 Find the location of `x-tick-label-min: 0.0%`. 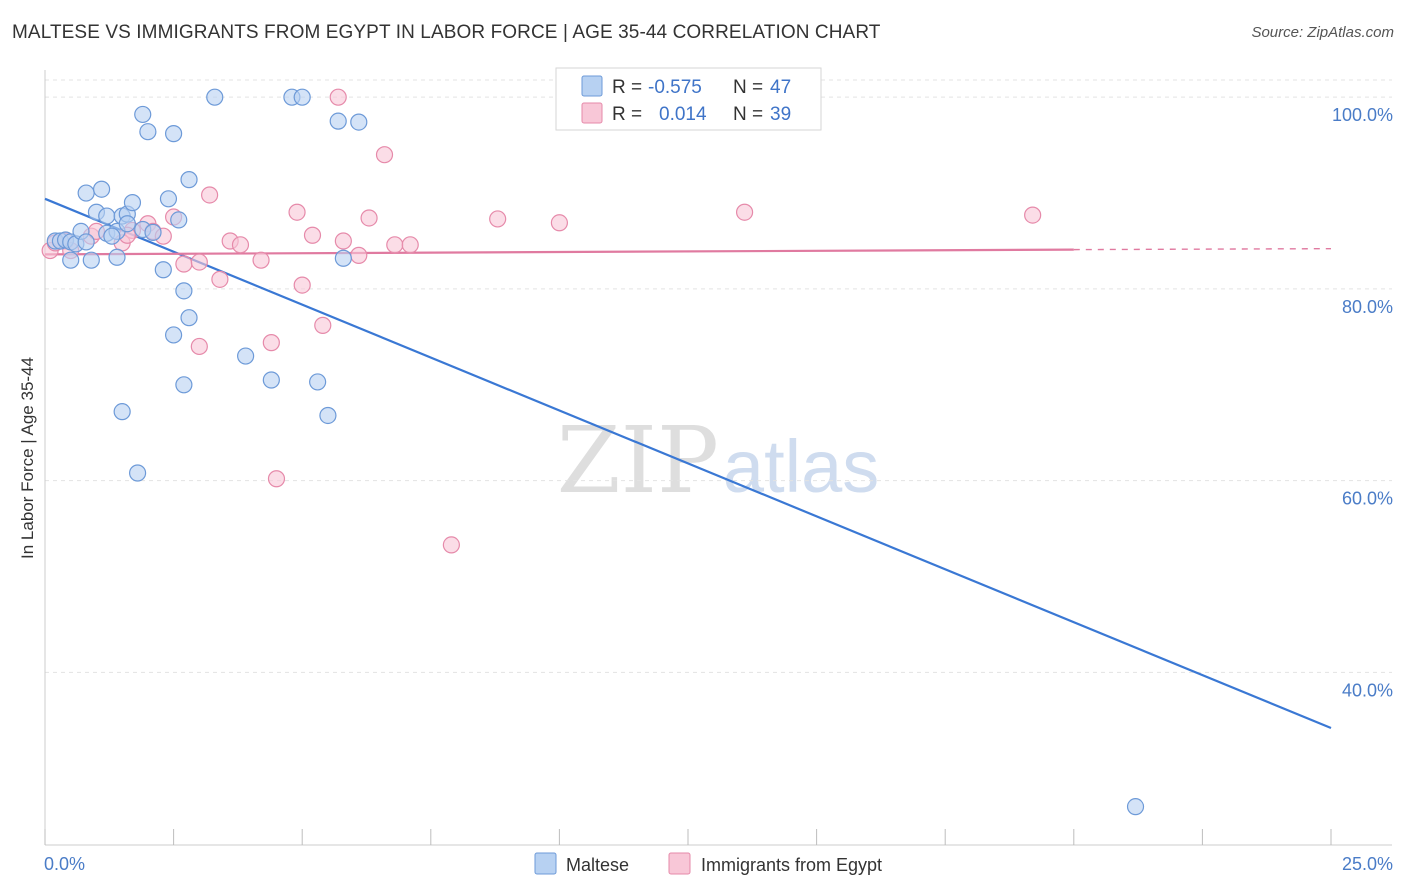

x-tick-label-min: 0.0% is located at coordinates (64, 864).